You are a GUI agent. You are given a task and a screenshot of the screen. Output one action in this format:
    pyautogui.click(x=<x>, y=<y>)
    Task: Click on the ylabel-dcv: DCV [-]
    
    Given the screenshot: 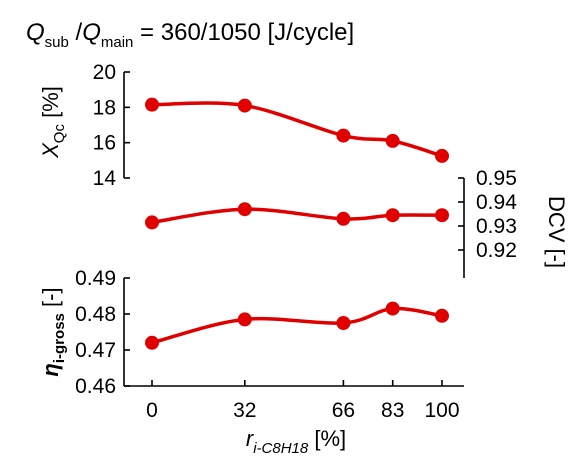 What is the action you would take?
    pyautogui.click(x=556, y=232)
    